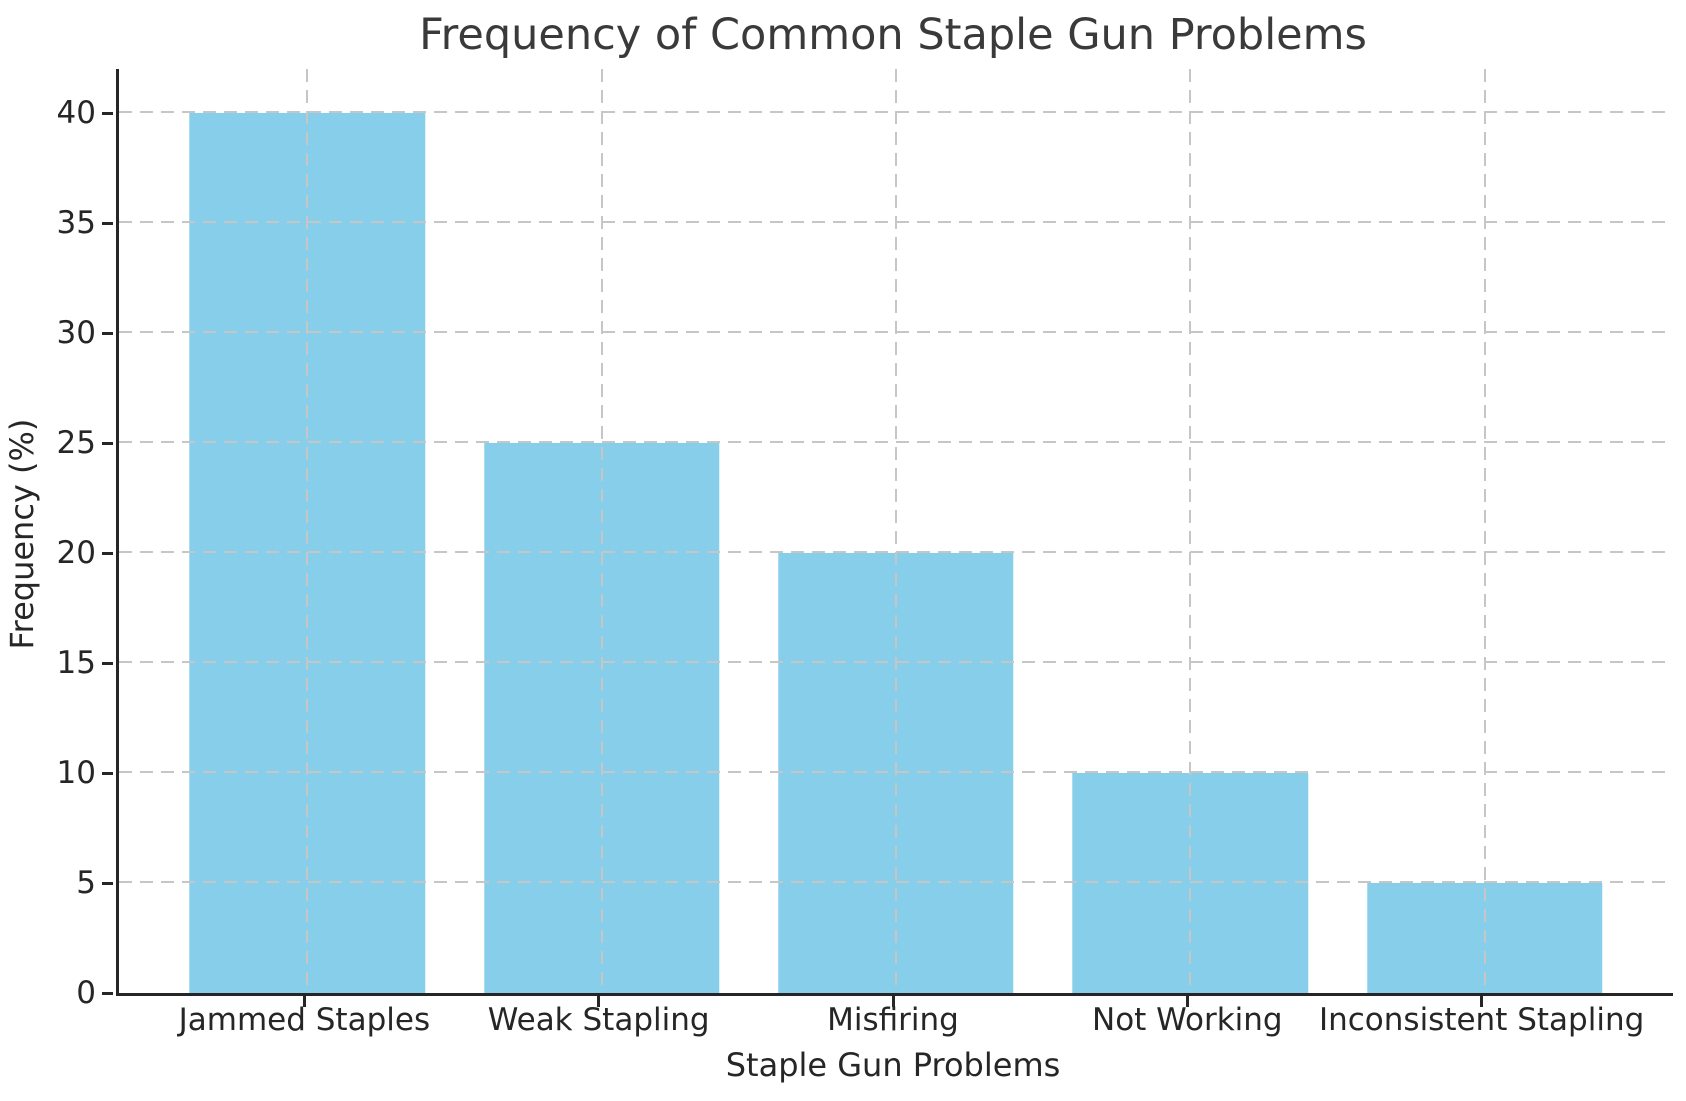 Image resolution: width=1686 pixels, height=1101 pixels. Describe the element at coordinates (86, 993) in the screenshot. I see `y-tick-label: 0` at that location.